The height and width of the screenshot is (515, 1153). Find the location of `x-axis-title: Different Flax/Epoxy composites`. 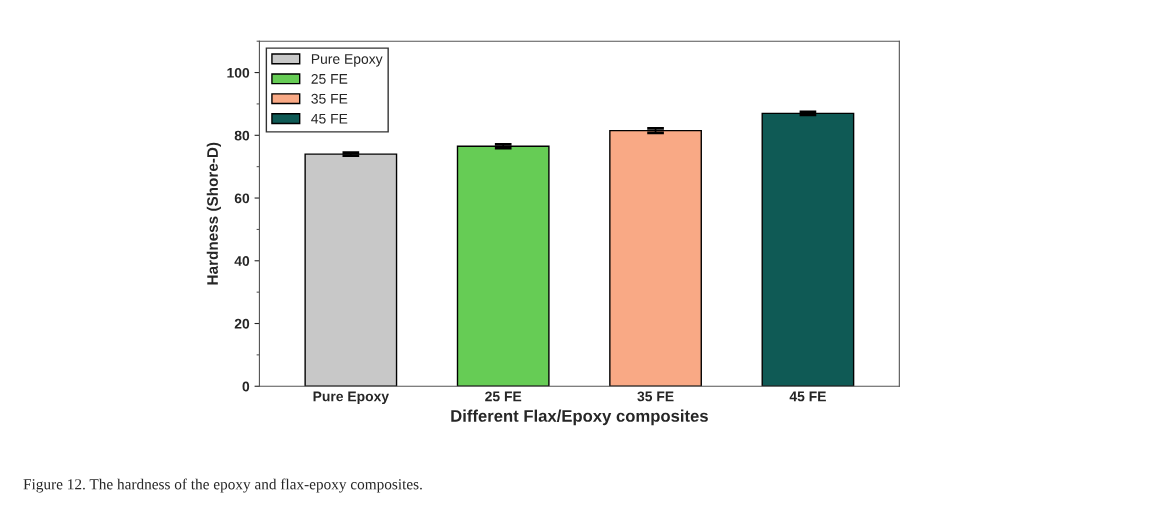

x-axis-title: Different Flax/Epoxy composites is located at coordinates (579, 417).